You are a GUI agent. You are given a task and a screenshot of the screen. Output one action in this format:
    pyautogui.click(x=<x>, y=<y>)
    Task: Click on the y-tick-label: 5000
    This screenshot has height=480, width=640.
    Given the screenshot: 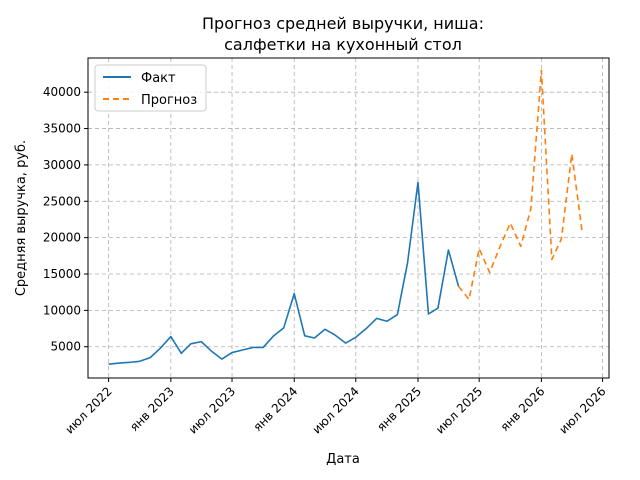 What is the action you would take?
    pyautogui.click(x=65, y=347)
    